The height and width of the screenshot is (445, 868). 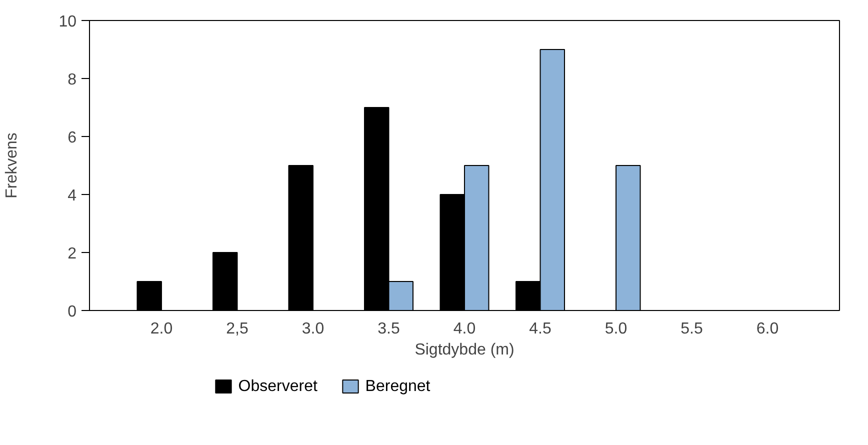 I want to click on x-tick-label: 6.0, so click(x=767, y=329).